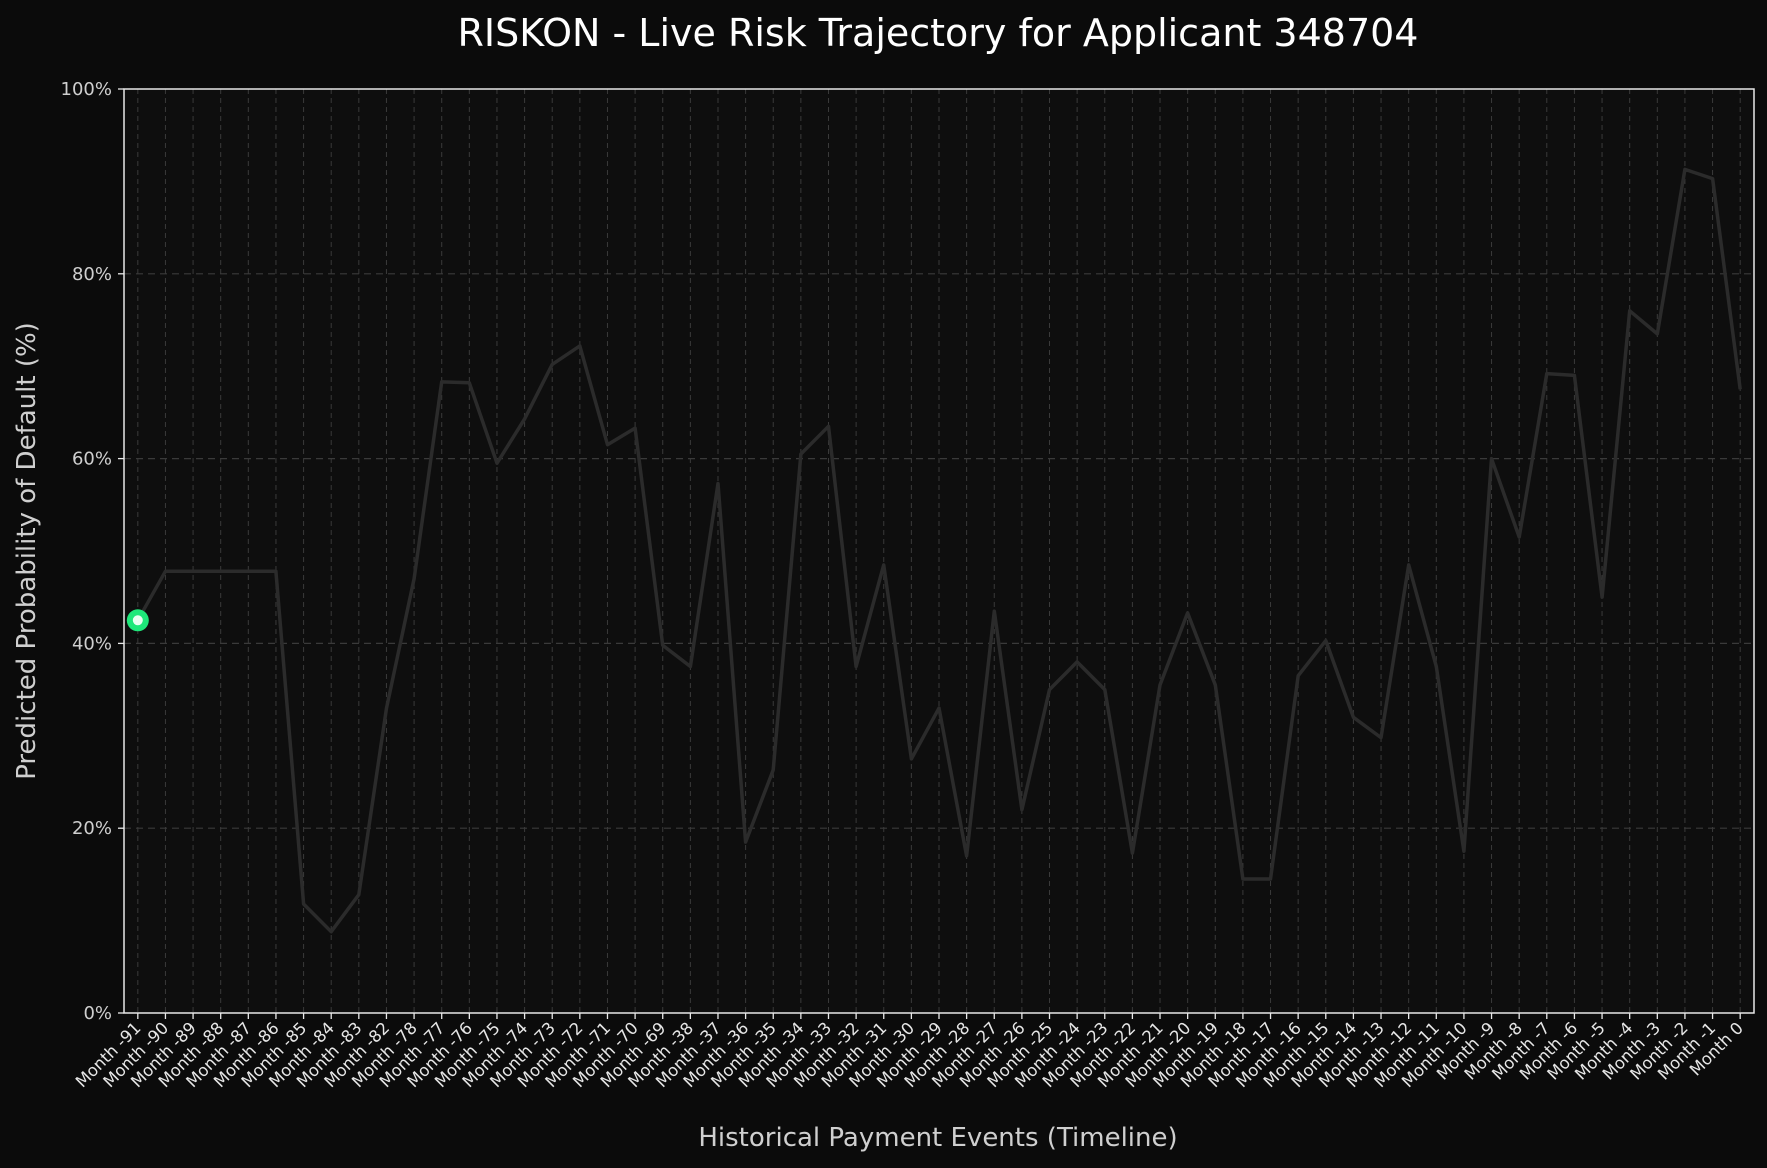  I want to click on y-axis-ticks: 0% 20% 40% 60% 80% 100%, so click(92, 551).